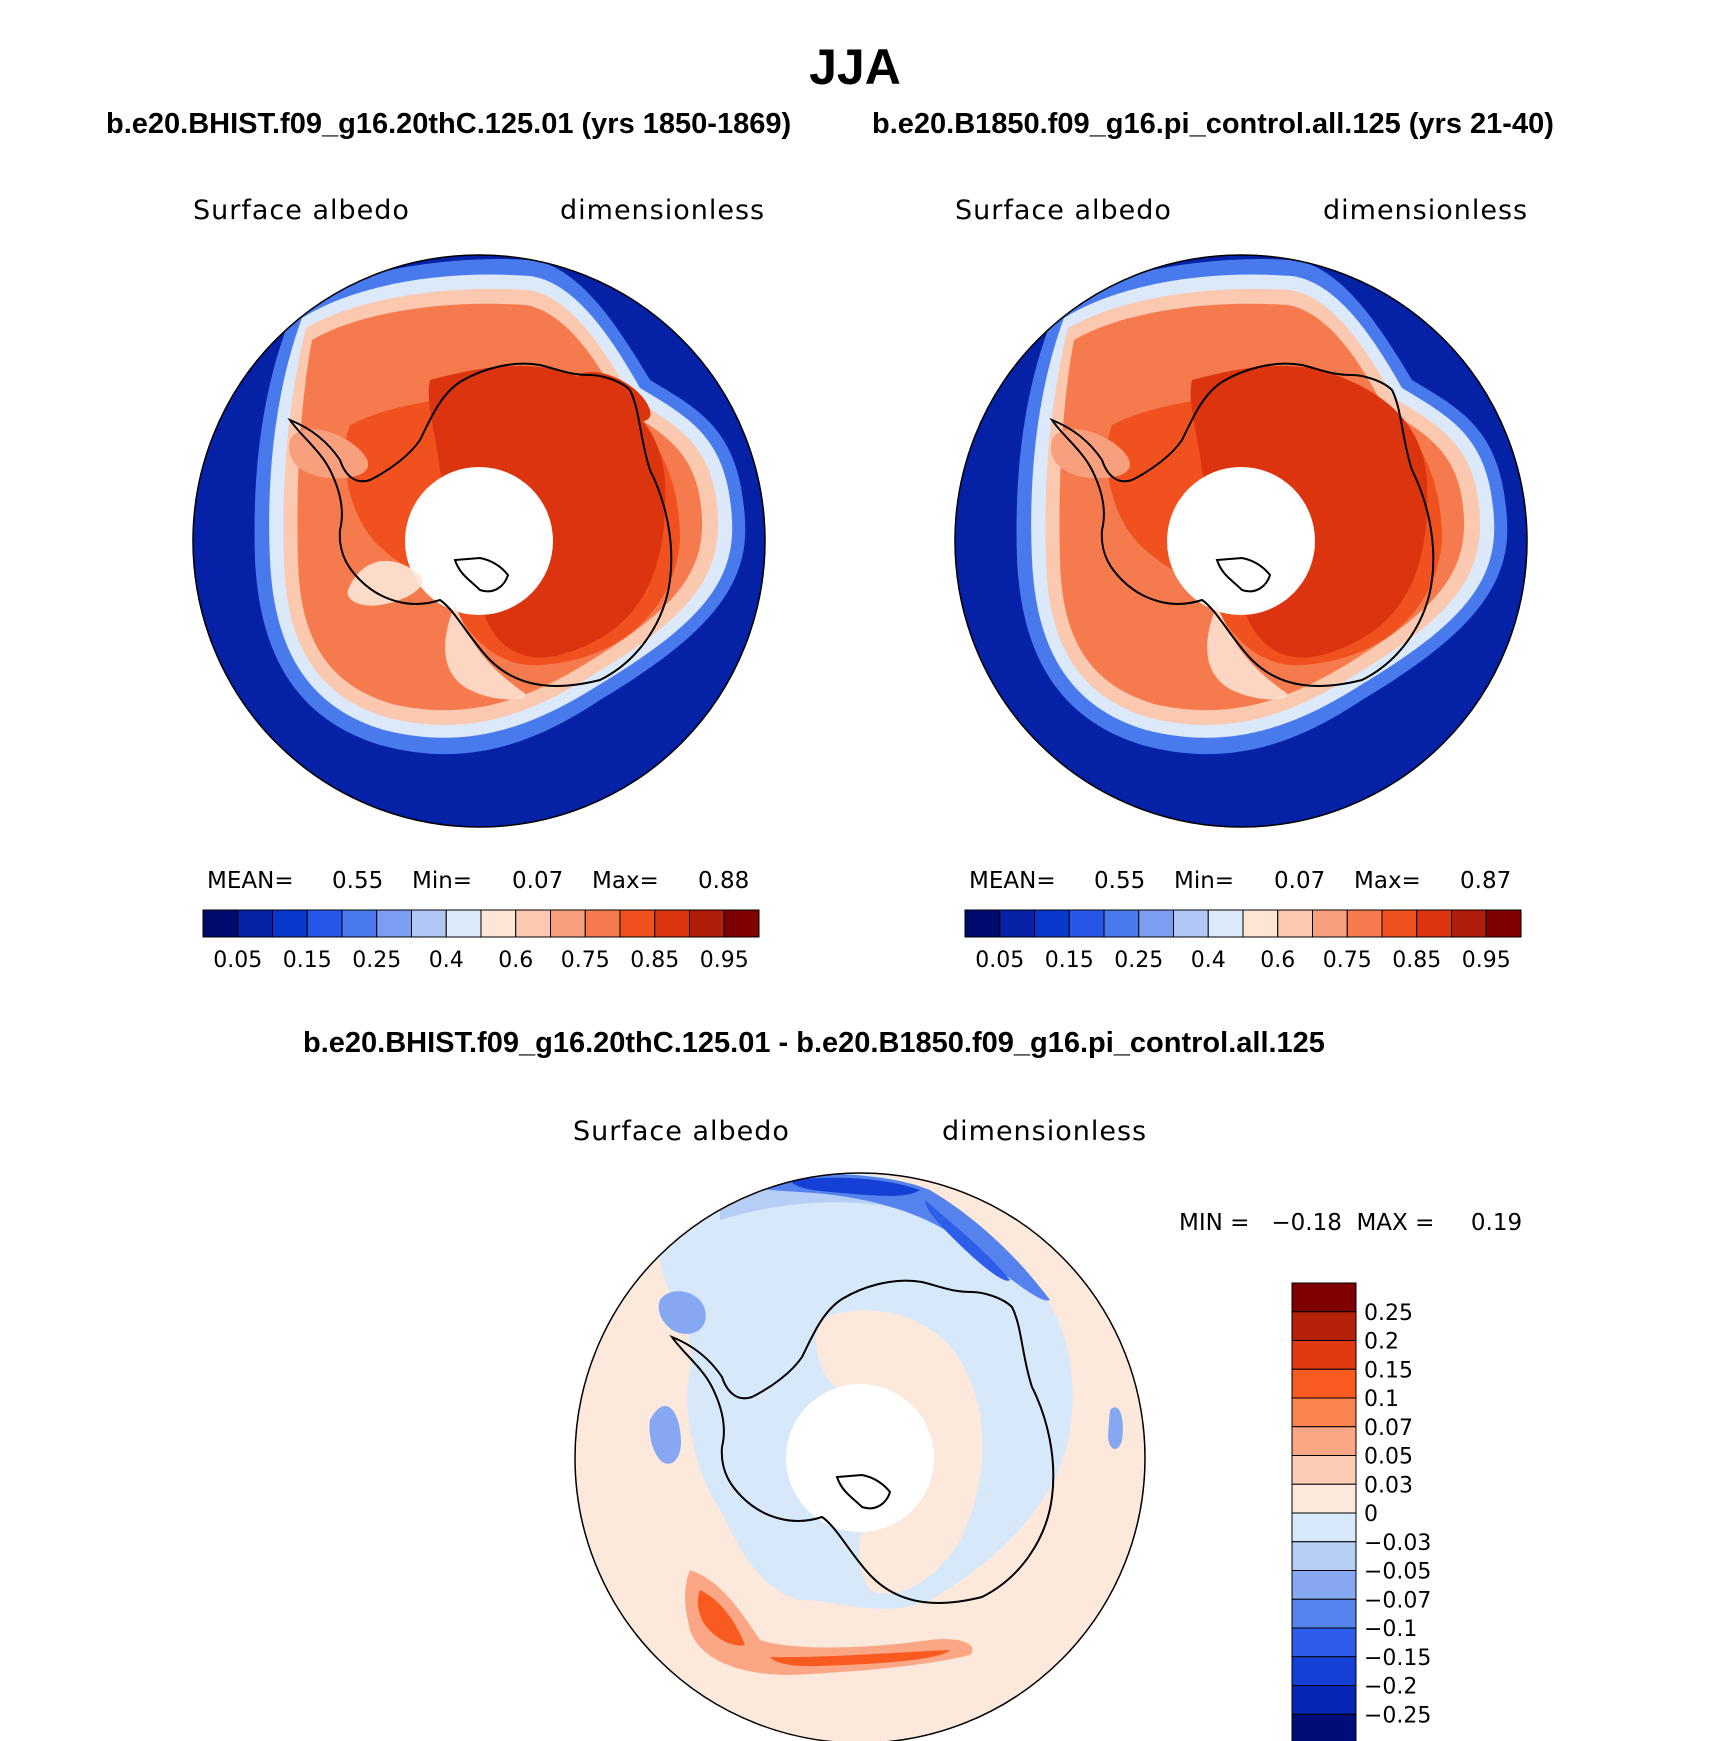  I want to click on diff-units-label: dimensionless, so click(1045, 1131).